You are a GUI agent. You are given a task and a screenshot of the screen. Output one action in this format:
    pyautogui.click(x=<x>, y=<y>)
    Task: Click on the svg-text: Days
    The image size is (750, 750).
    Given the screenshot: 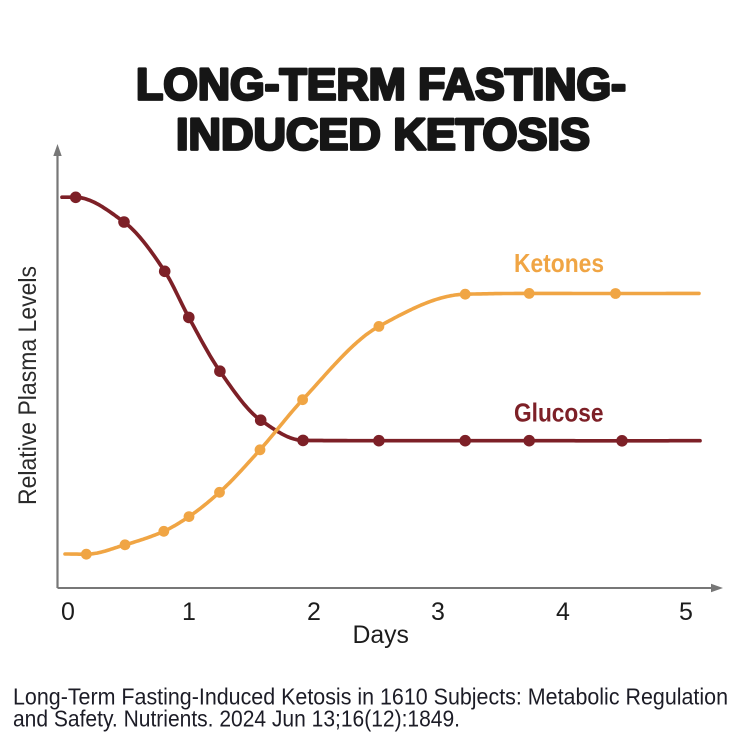 What is the action you would take?
    pyautogui.click(x=380, y=635)
    